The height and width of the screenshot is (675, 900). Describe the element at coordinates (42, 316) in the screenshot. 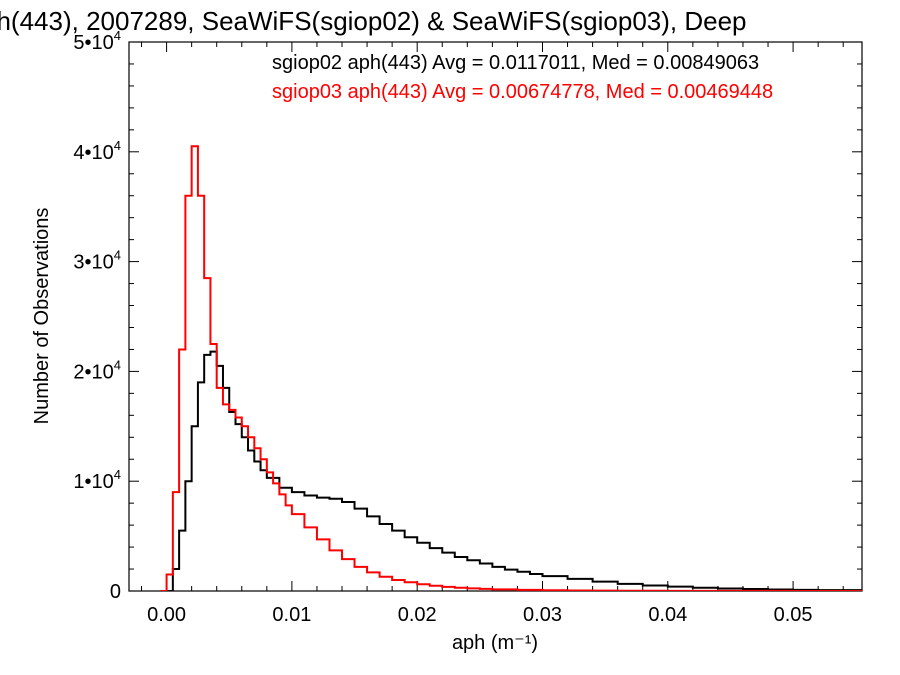

I see `y-axis-label: Number of Observations` at that location.